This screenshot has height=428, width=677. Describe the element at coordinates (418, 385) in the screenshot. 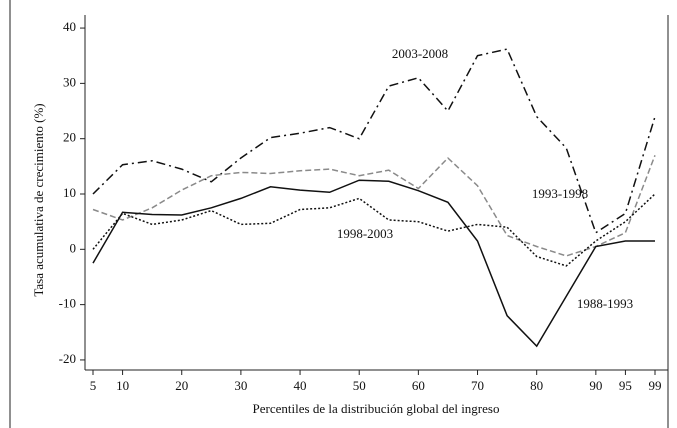

I see `x-tick-label: 60` at that location.